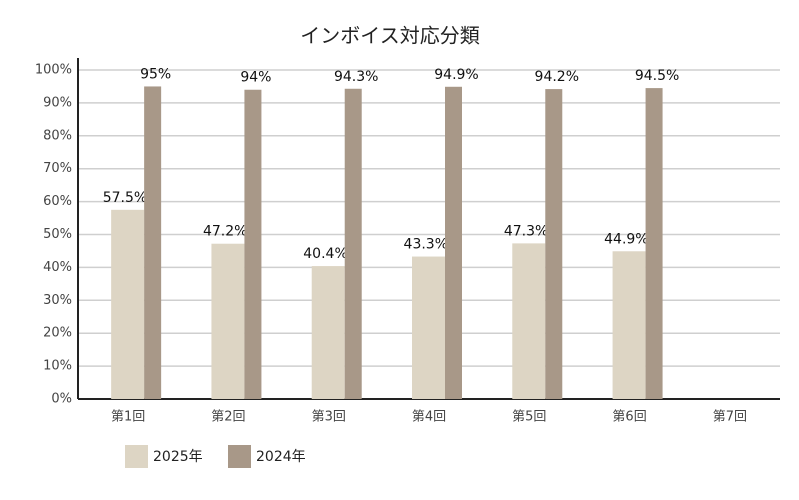 This screenshot has height=500, width=799. Describe the element at coordinates (57, 234) in the screenshot. I see `y-tick-label: 50%` at that location.